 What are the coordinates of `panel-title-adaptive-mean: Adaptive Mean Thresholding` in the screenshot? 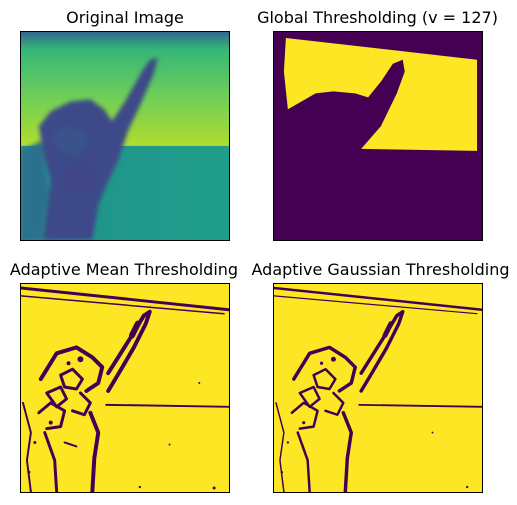 It's located at (124, 269).